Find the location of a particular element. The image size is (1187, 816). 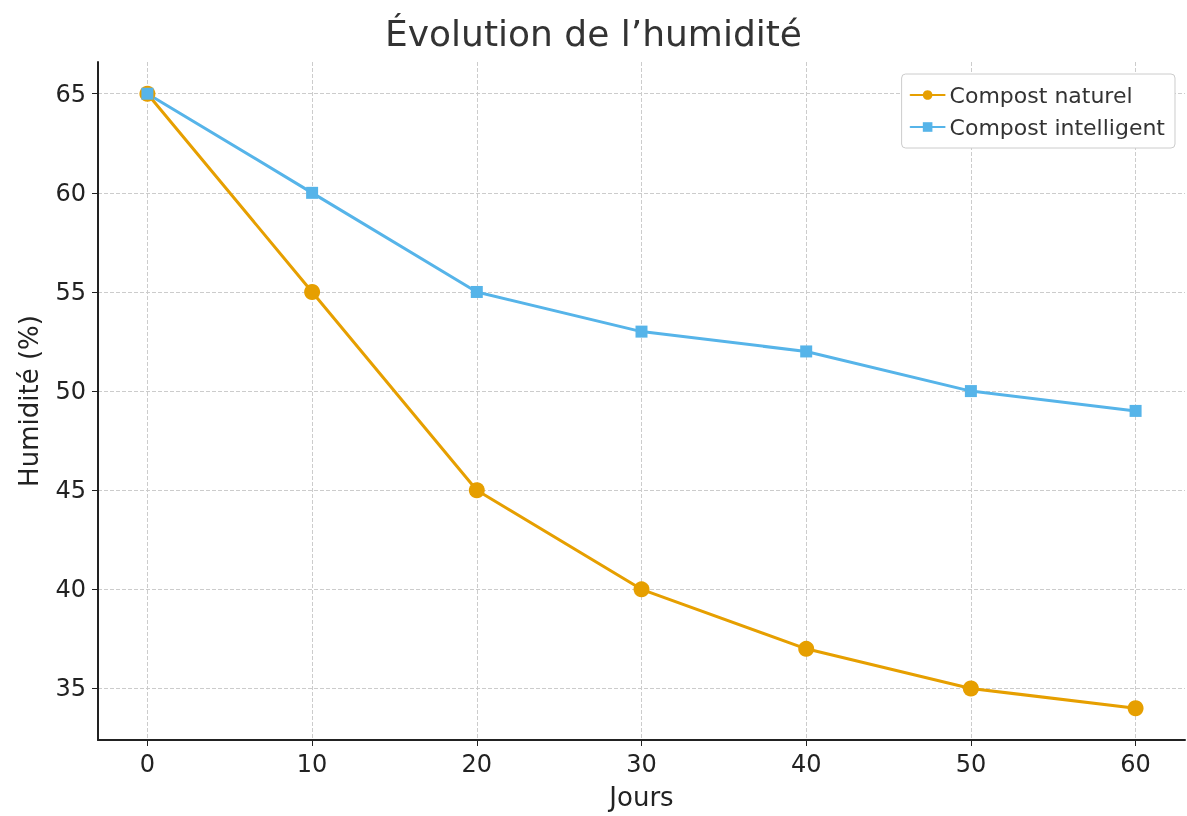

y-tick-label: 50 is located at coordinates (70, 391).